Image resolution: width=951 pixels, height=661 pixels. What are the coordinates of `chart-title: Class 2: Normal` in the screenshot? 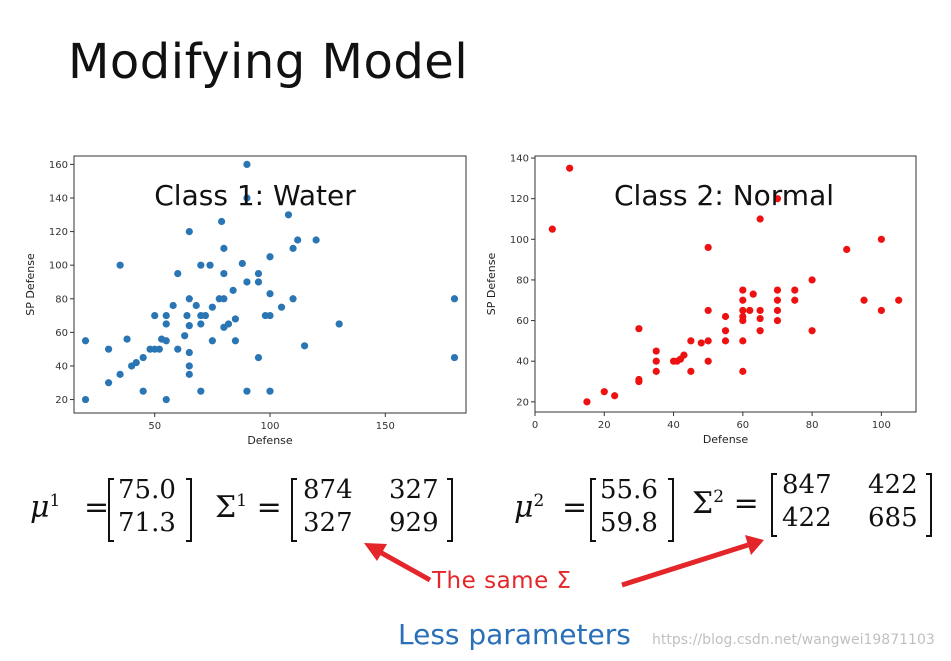 It's located at (724, 195).